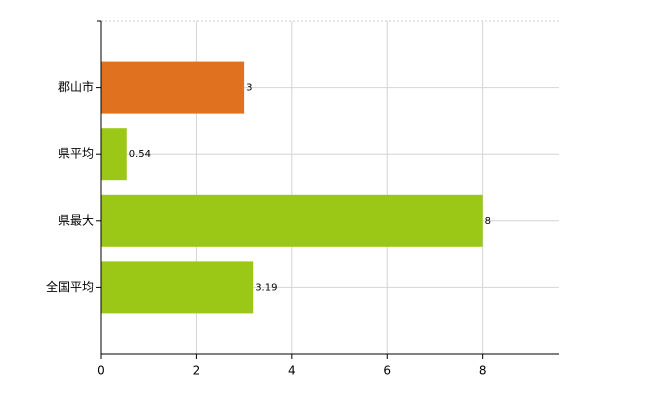 The height and width of the screenshot is (400, 650). What do you see at coordinates (140, 154) in the screenshot?
I see `value-label: 0.54` at bounding box center [140, 154].